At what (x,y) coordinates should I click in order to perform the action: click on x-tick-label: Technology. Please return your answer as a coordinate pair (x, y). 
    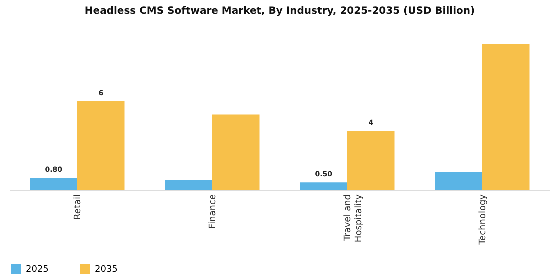
    Looking at the image, I should click on (483, 220).